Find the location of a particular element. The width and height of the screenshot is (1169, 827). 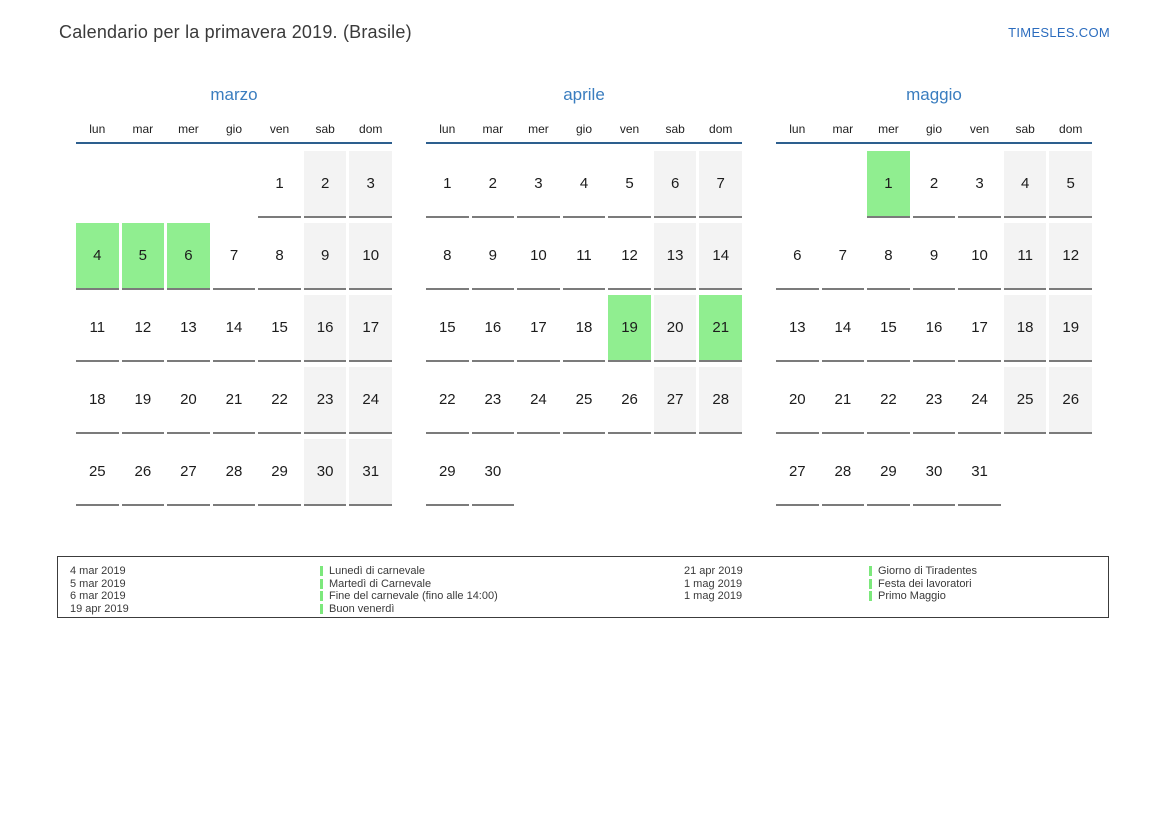

day-cell: 6 is located at coordinates (675, 184).